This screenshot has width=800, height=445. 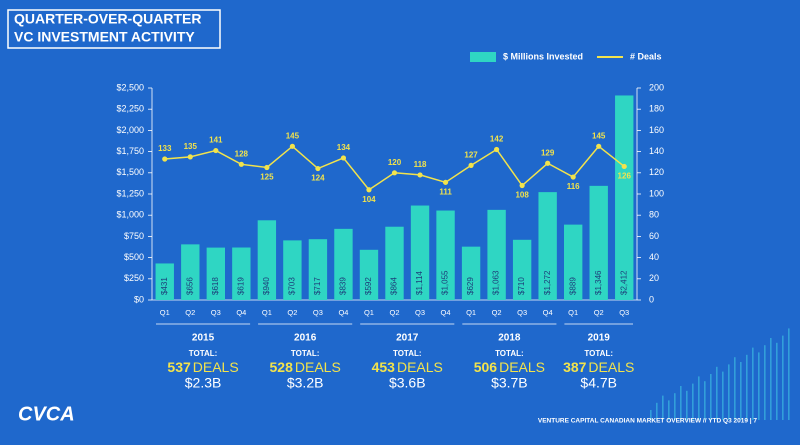 I want to click on bar-value-label: $864, so click(x=394, y=286).